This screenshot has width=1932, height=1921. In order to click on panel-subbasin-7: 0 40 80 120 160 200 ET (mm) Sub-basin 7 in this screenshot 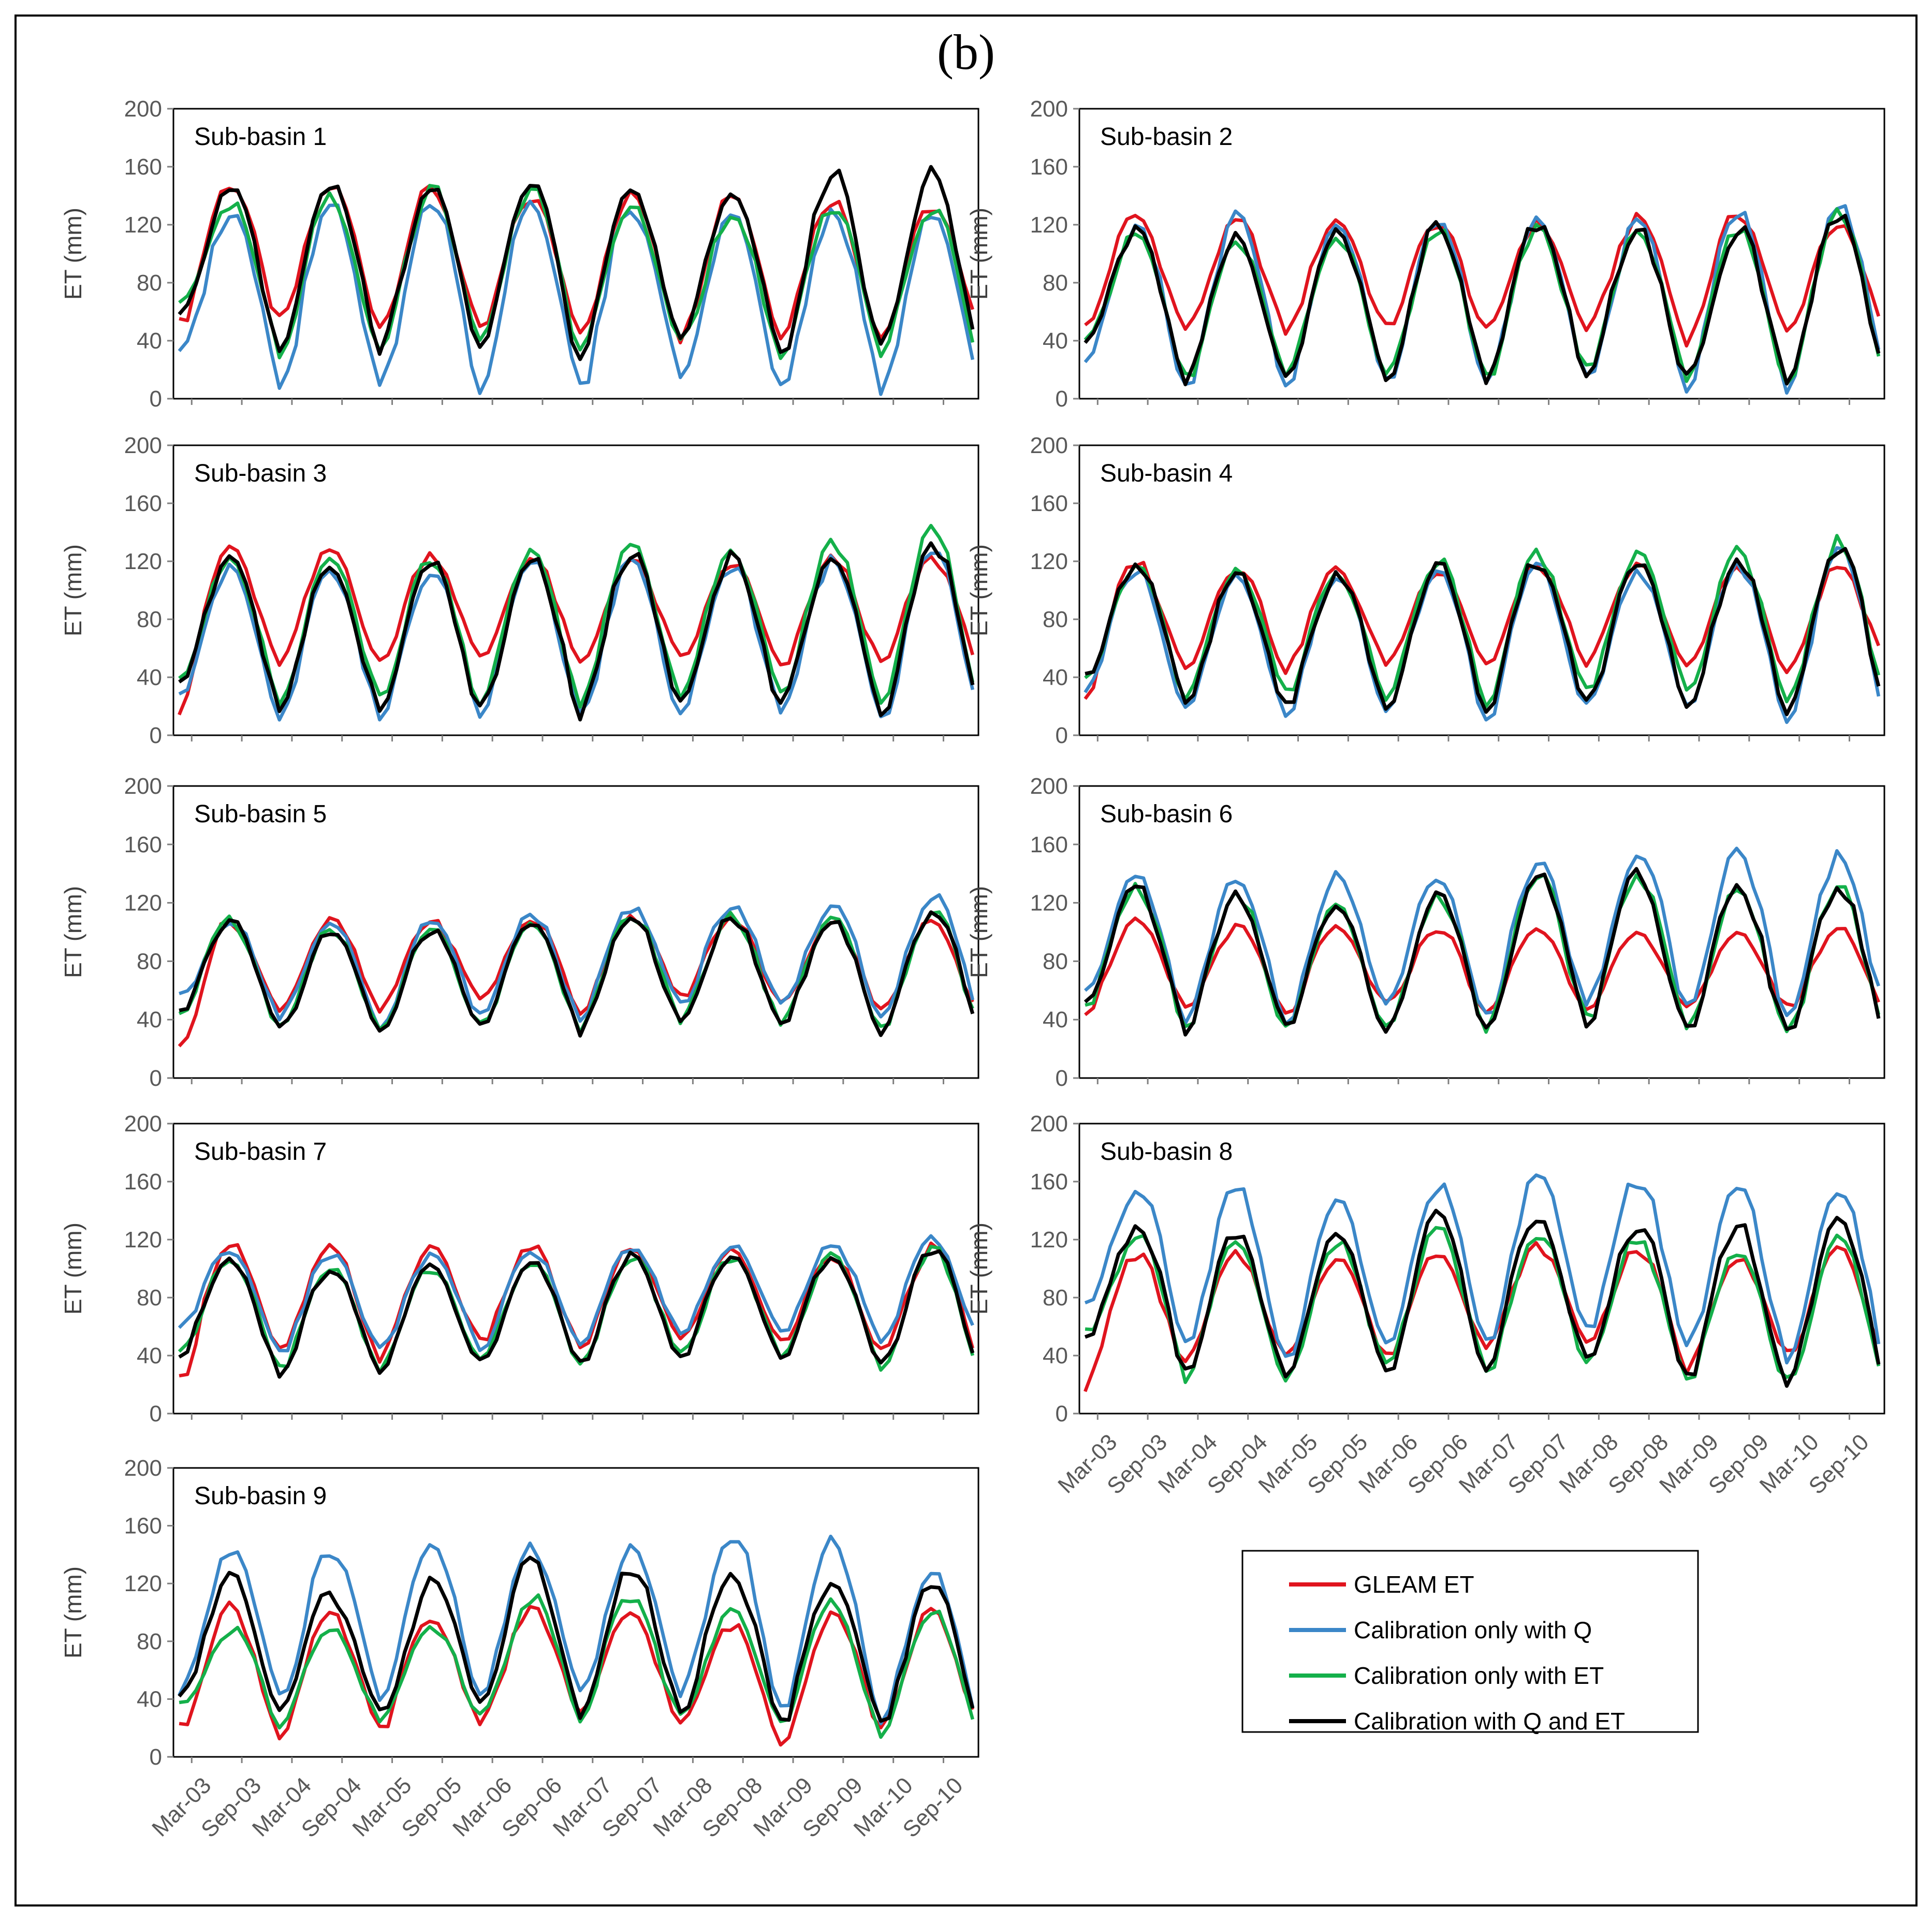, I will do `click(519, 1269)`.